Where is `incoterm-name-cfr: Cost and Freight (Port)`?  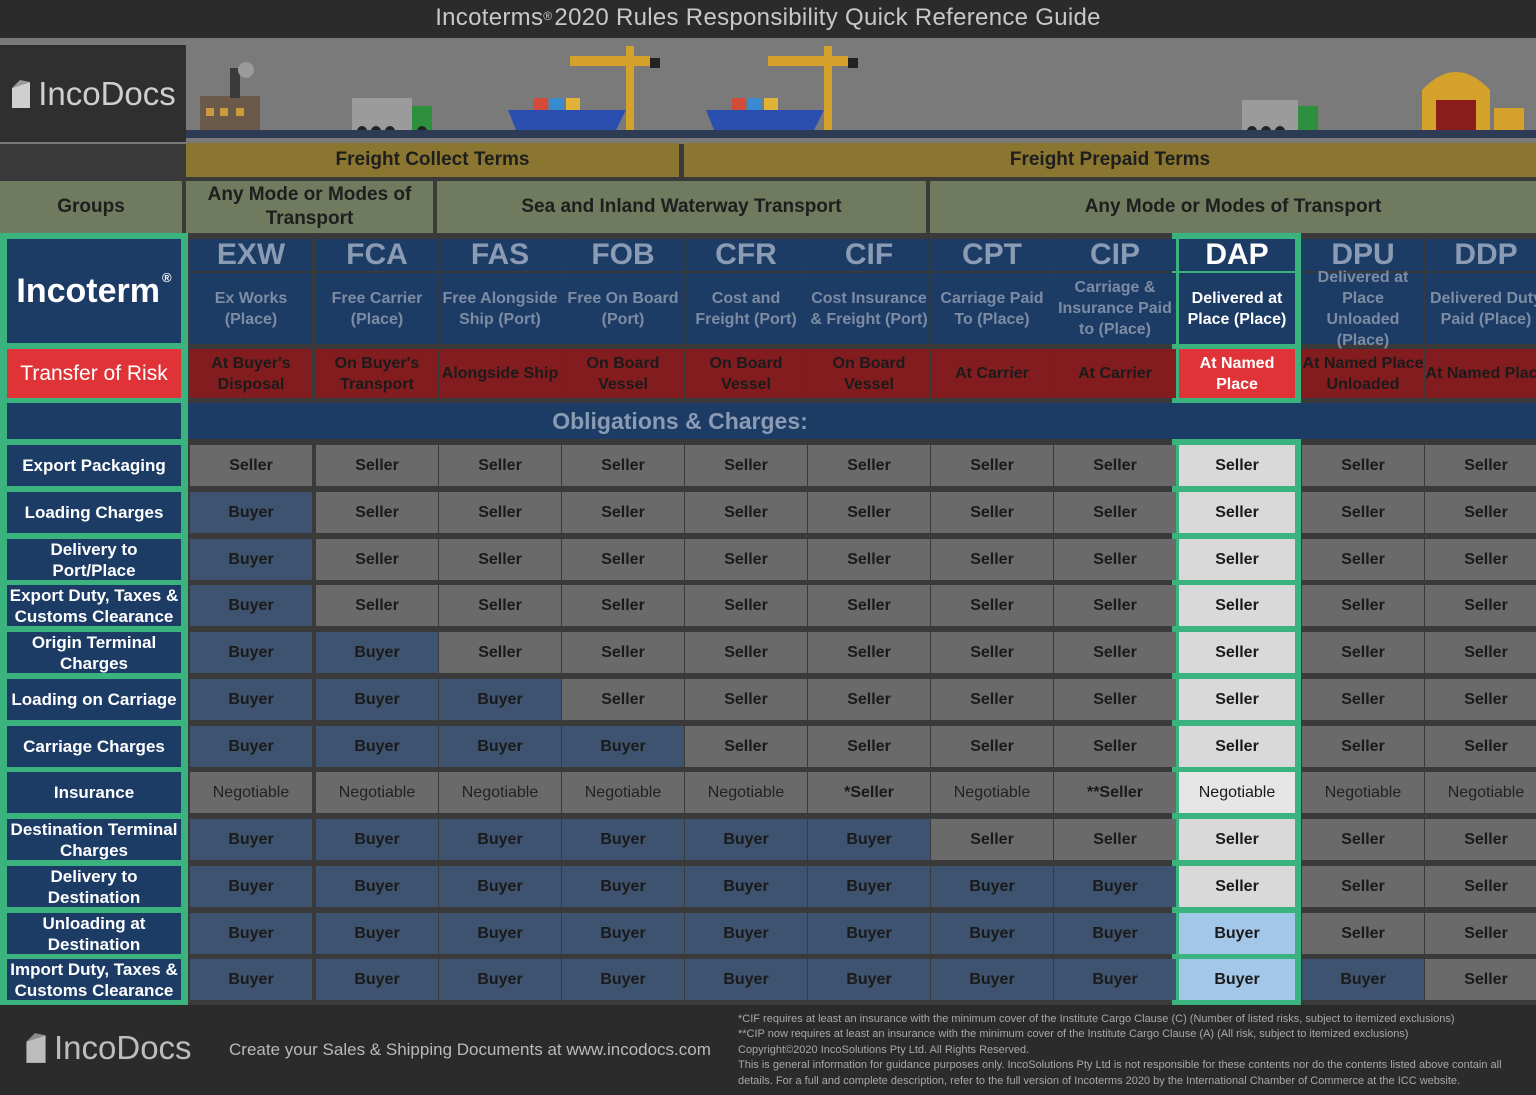
incoterm-name-cfr: Cost and Freight (Port) is located at coordinates (746, 308).